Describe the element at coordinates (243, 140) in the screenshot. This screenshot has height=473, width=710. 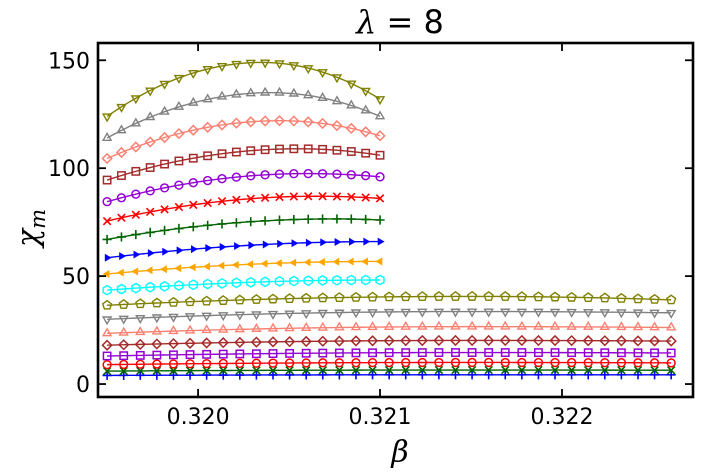
I see `series-s16` at that location.